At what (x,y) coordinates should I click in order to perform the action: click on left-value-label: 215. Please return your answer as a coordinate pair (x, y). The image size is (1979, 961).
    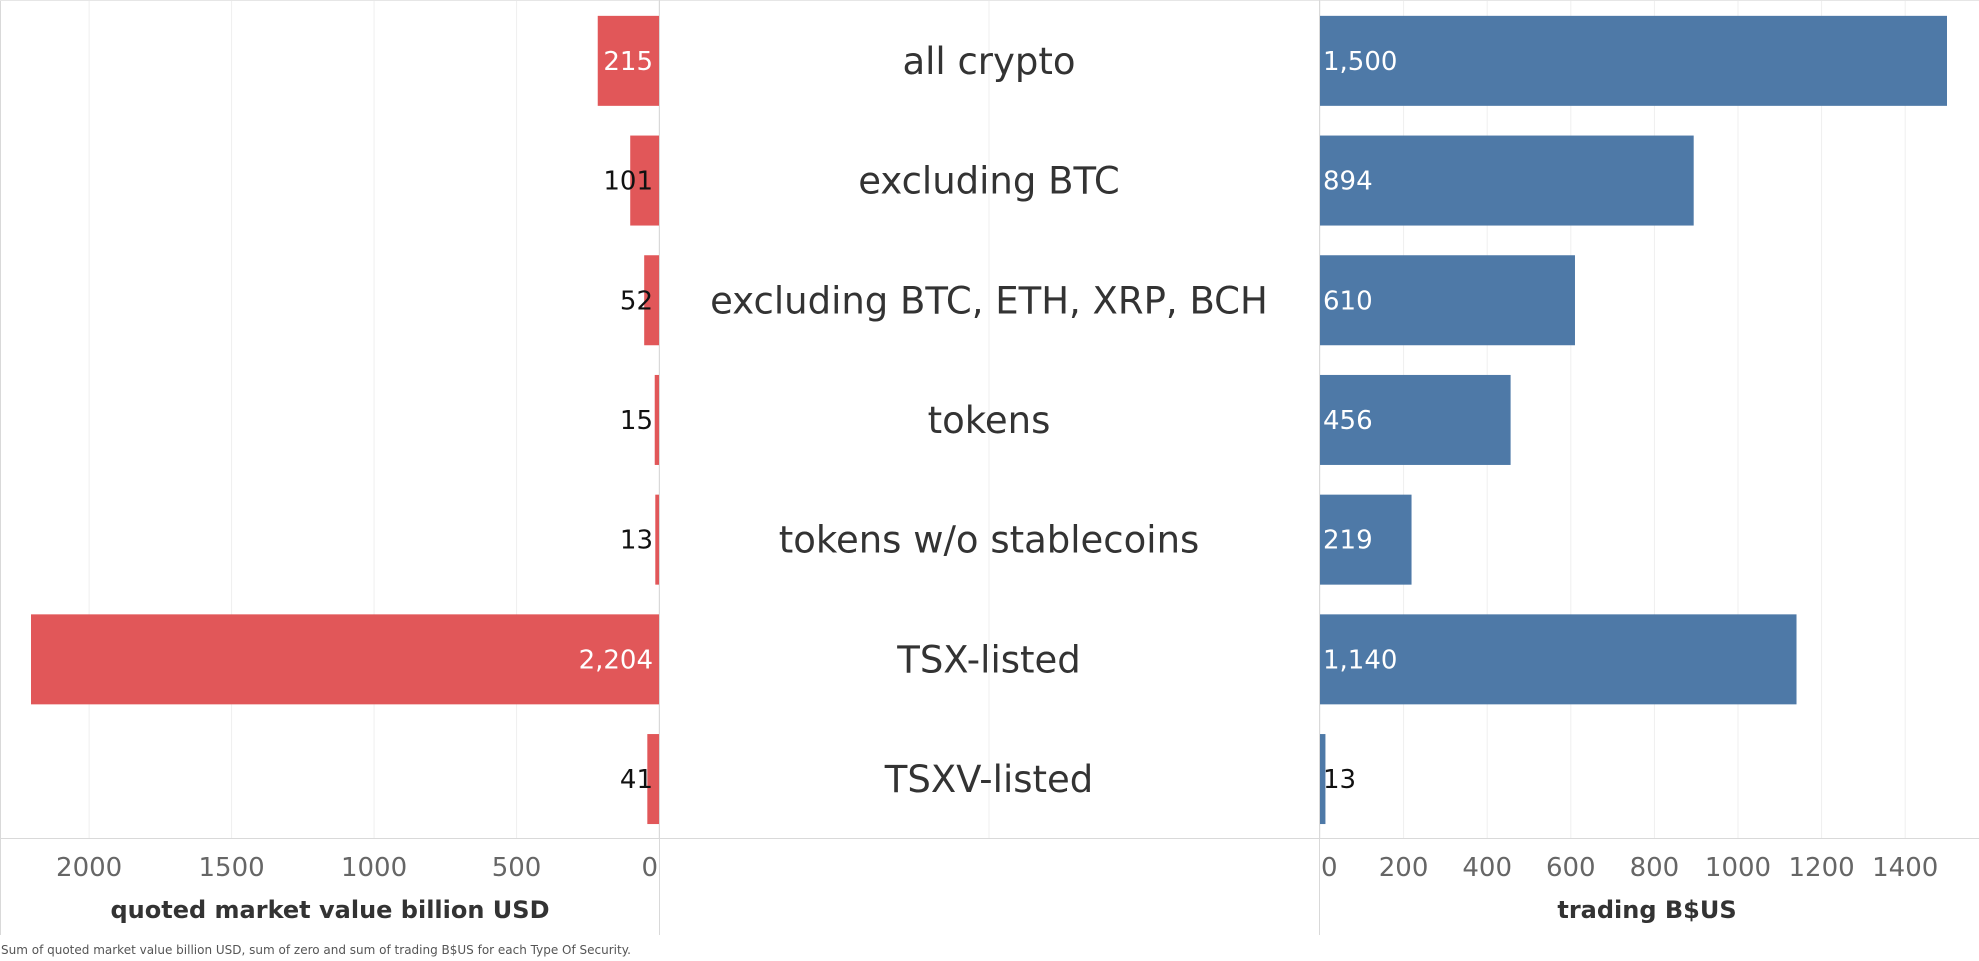
    Looking at the image, I should click on (628, 62).